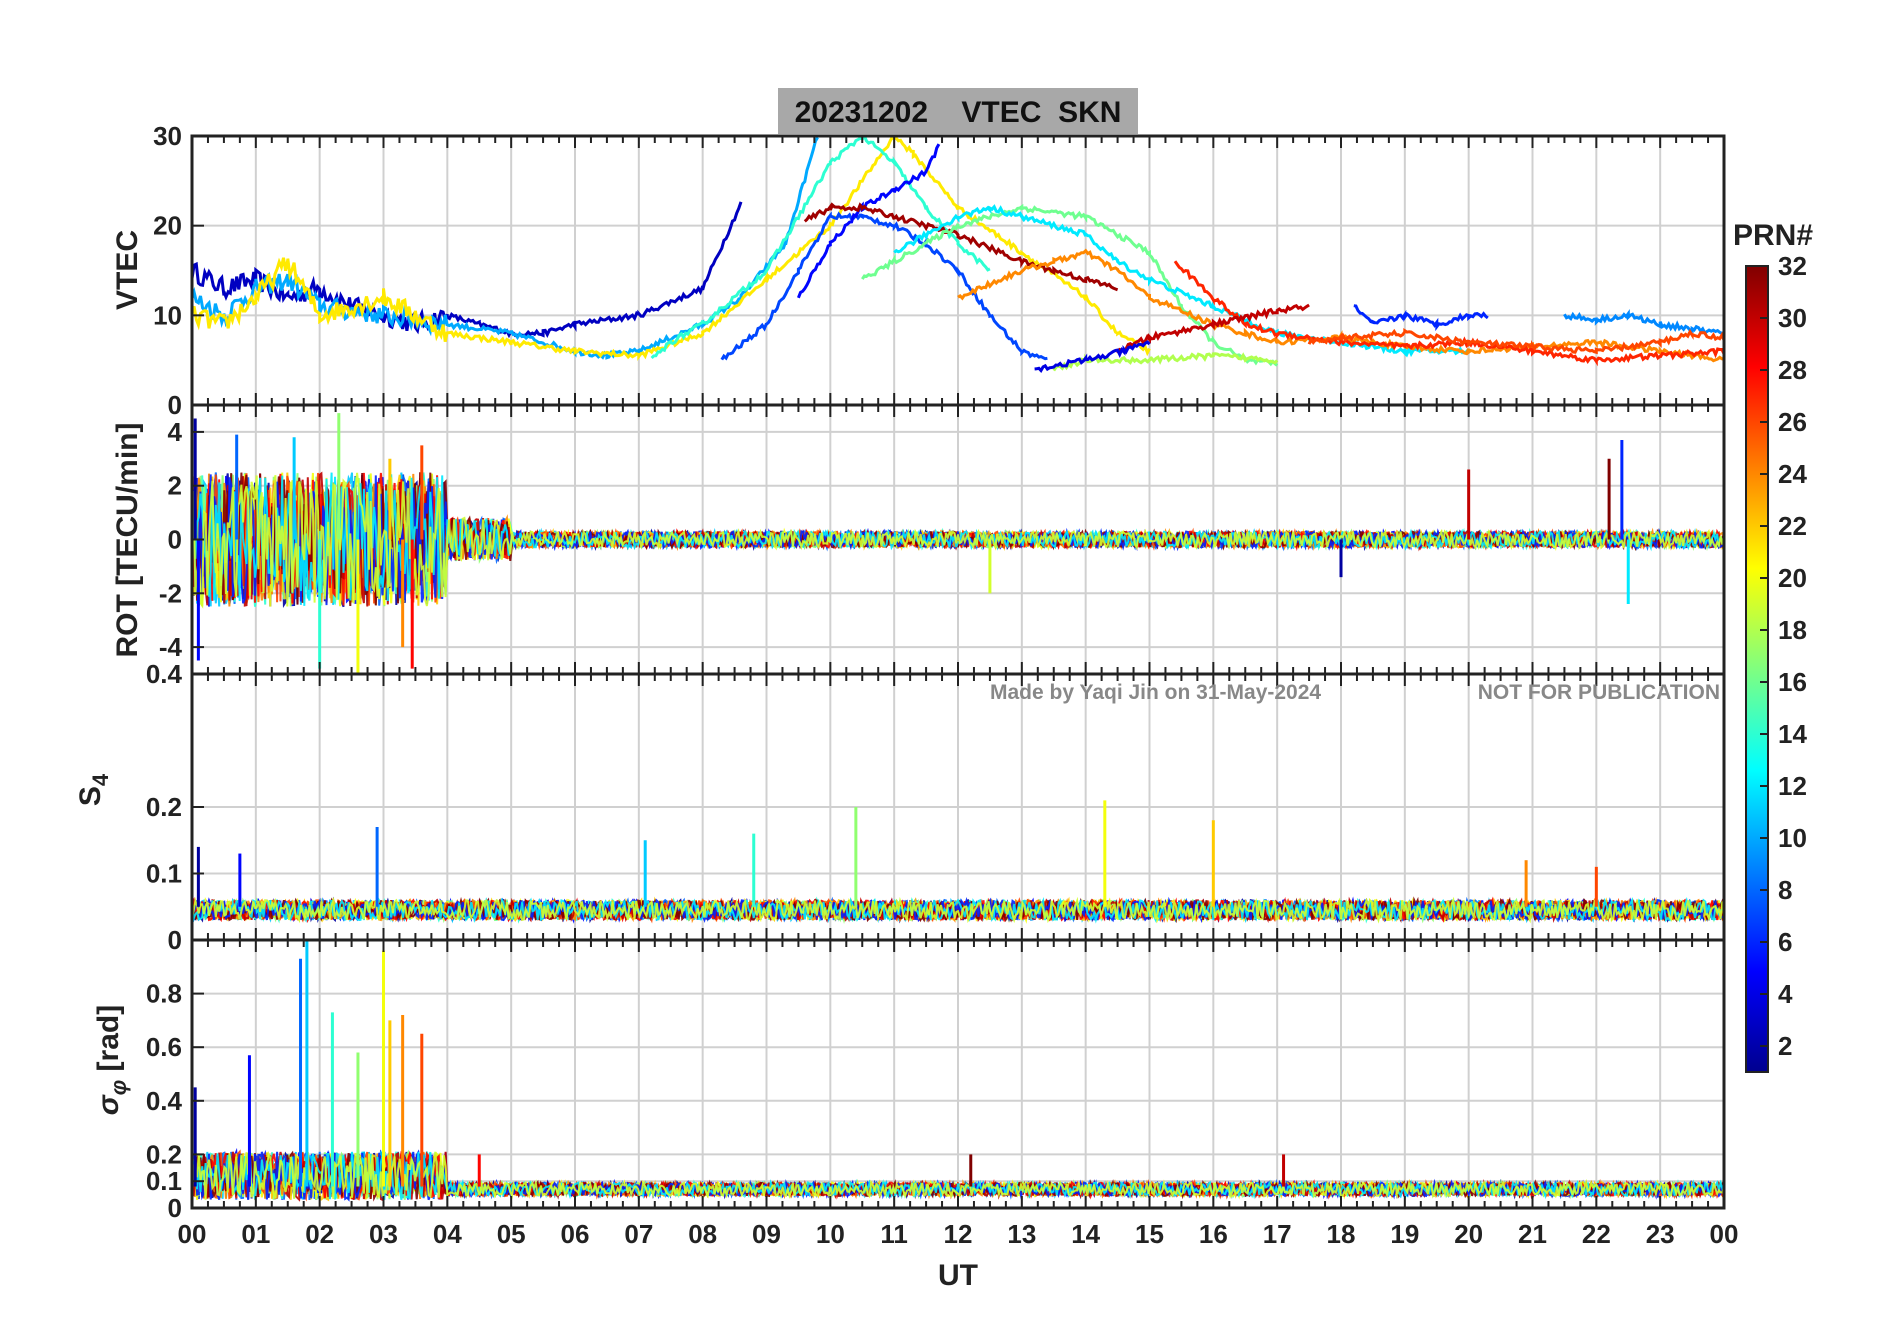 This screenshot has width=1902, height=1330. Describe the element at coordinates (1532, 1234) in the screenshot. I see `x-tick-label: 21` at that location.